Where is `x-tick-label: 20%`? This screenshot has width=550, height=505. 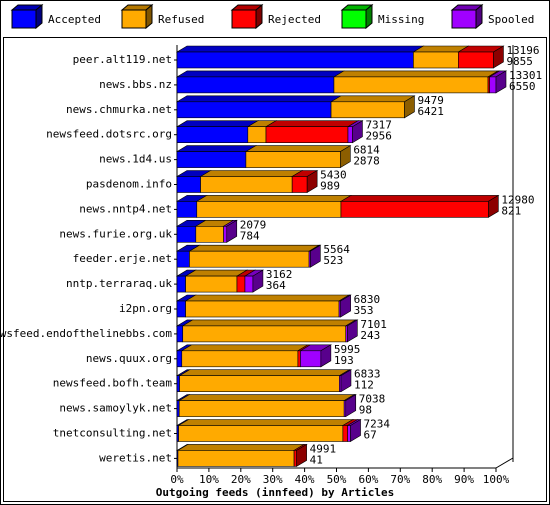 x-tick-label: 20% is located at coordinates (241, 479).